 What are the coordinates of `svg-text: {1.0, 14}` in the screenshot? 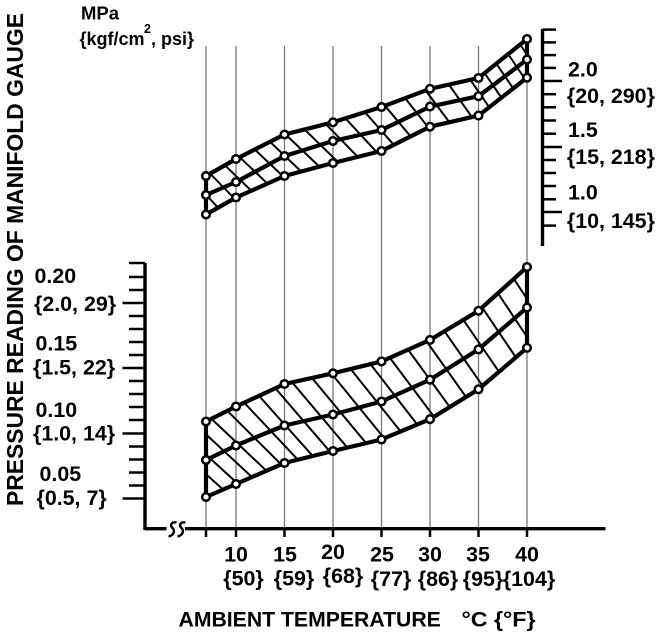 It's located at (74, 434).